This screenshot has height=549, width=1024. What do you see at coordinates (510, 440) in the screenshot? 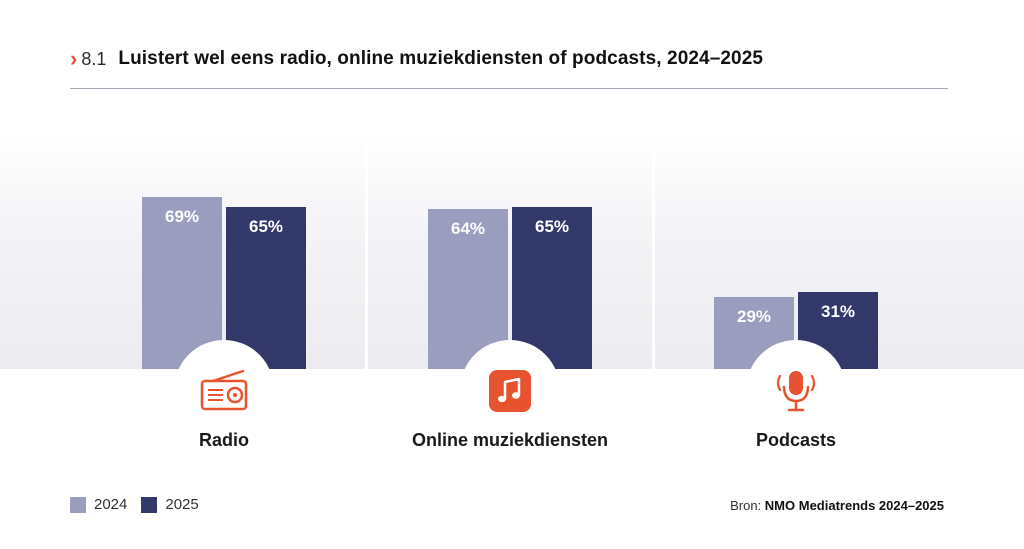
I see `category-label-online-muziekdiensten: Online muziekdiensten` at bounding box center [510, 440].